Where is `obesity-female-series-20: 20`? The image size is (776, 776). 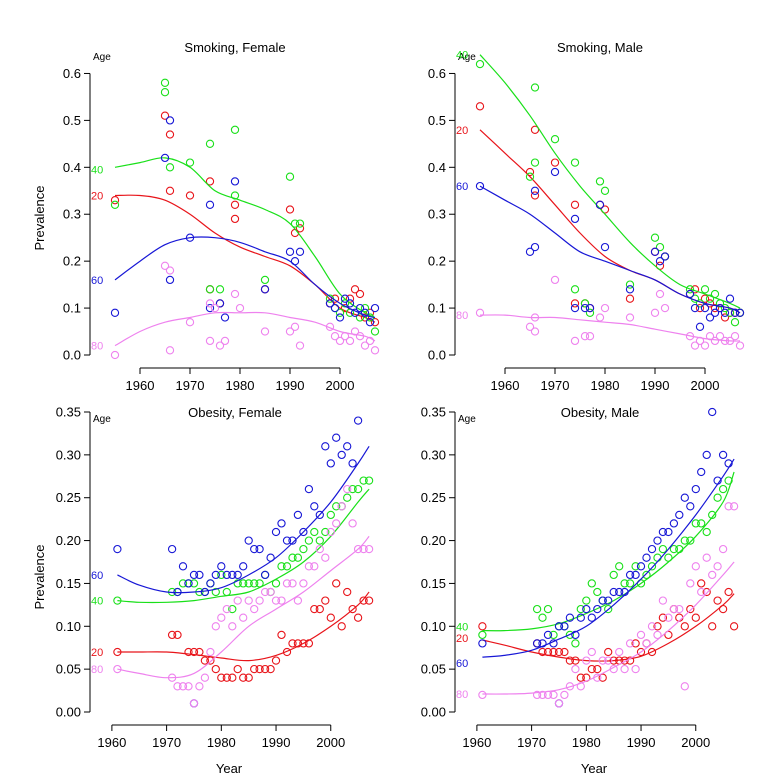
obesity-female-series-20: 20 is located at coordinates (232, 630).